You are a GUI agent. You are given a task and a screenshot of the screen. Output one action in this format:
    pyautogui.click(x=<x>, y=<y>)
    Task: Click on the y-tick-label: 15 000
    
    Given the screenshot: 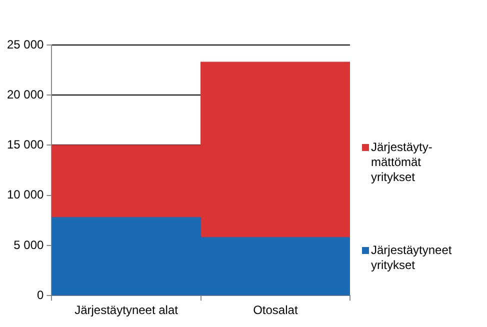 What is the action you would take?
    pyautogui.click(x=25, y=145)
    